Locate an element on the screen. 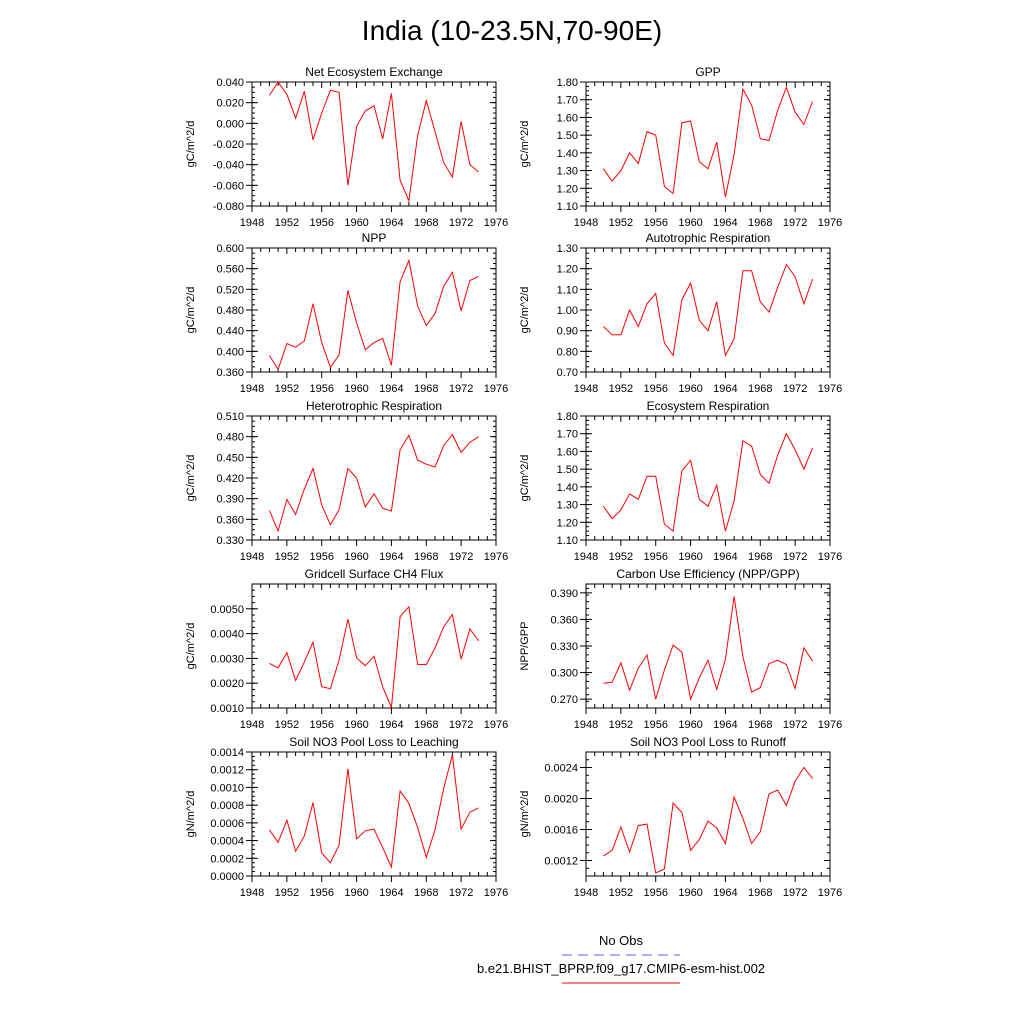  y-tick-label: -0.040 is located at coordinates (228, 166).